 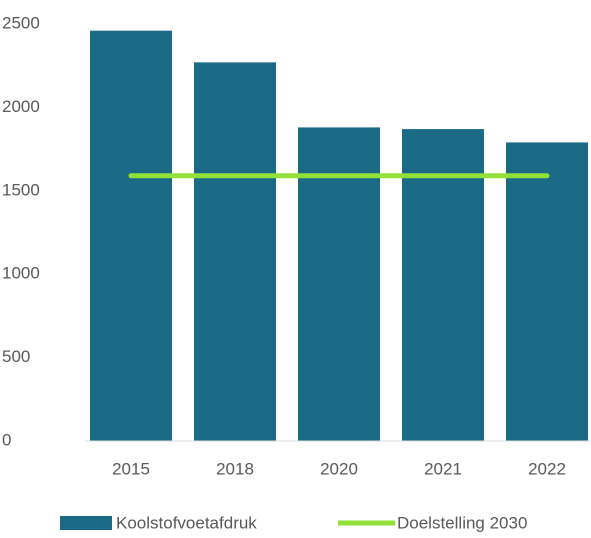 What do you see at coordinates (131, 468) in the screenshot?
I see `x-tick-label: 2015` at bounding box center [131, 468].